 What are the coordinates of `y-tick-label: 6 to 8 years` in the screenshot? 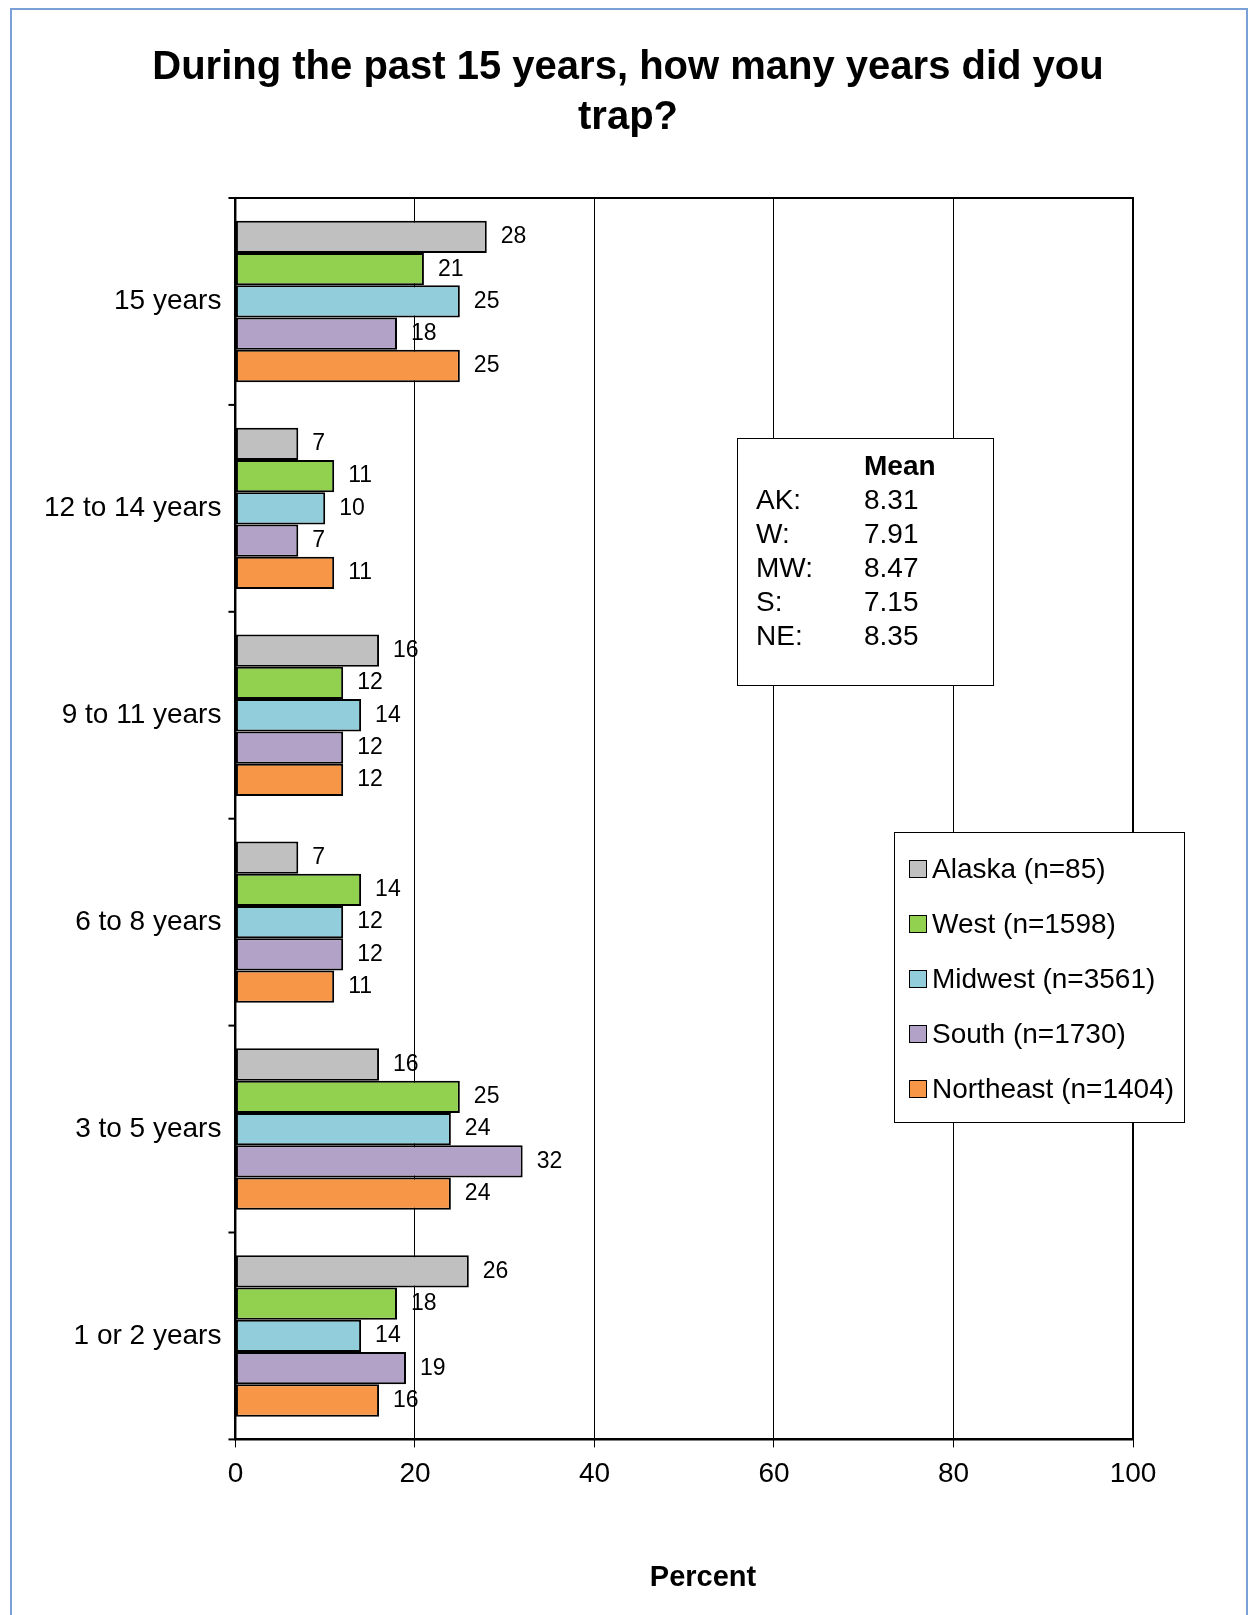 It's located at (148, 920).